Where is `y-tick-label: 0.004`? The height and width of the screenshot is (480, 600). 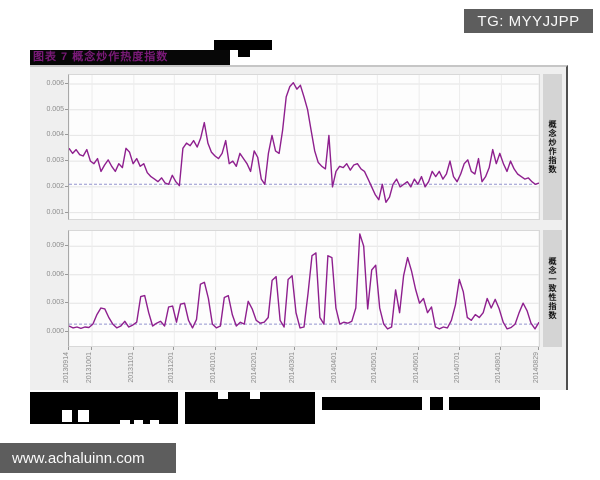 y-tick-label: 0.004 is located at coordinates (55, 135).